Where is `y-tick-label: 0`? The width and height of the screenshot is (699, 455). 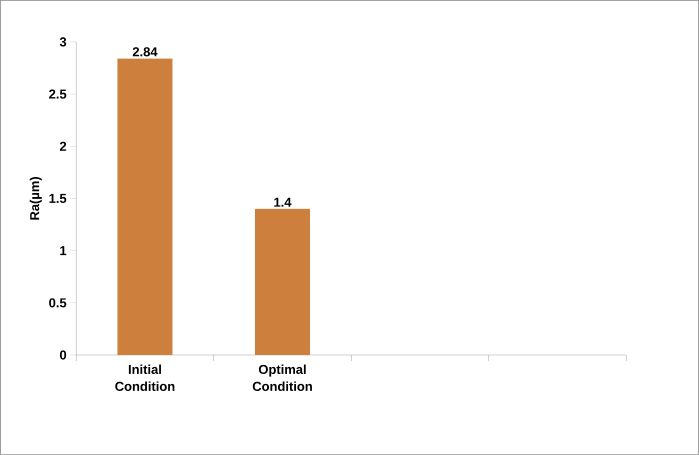
y-tick-label: 0 is located at coordinates (63, 355).